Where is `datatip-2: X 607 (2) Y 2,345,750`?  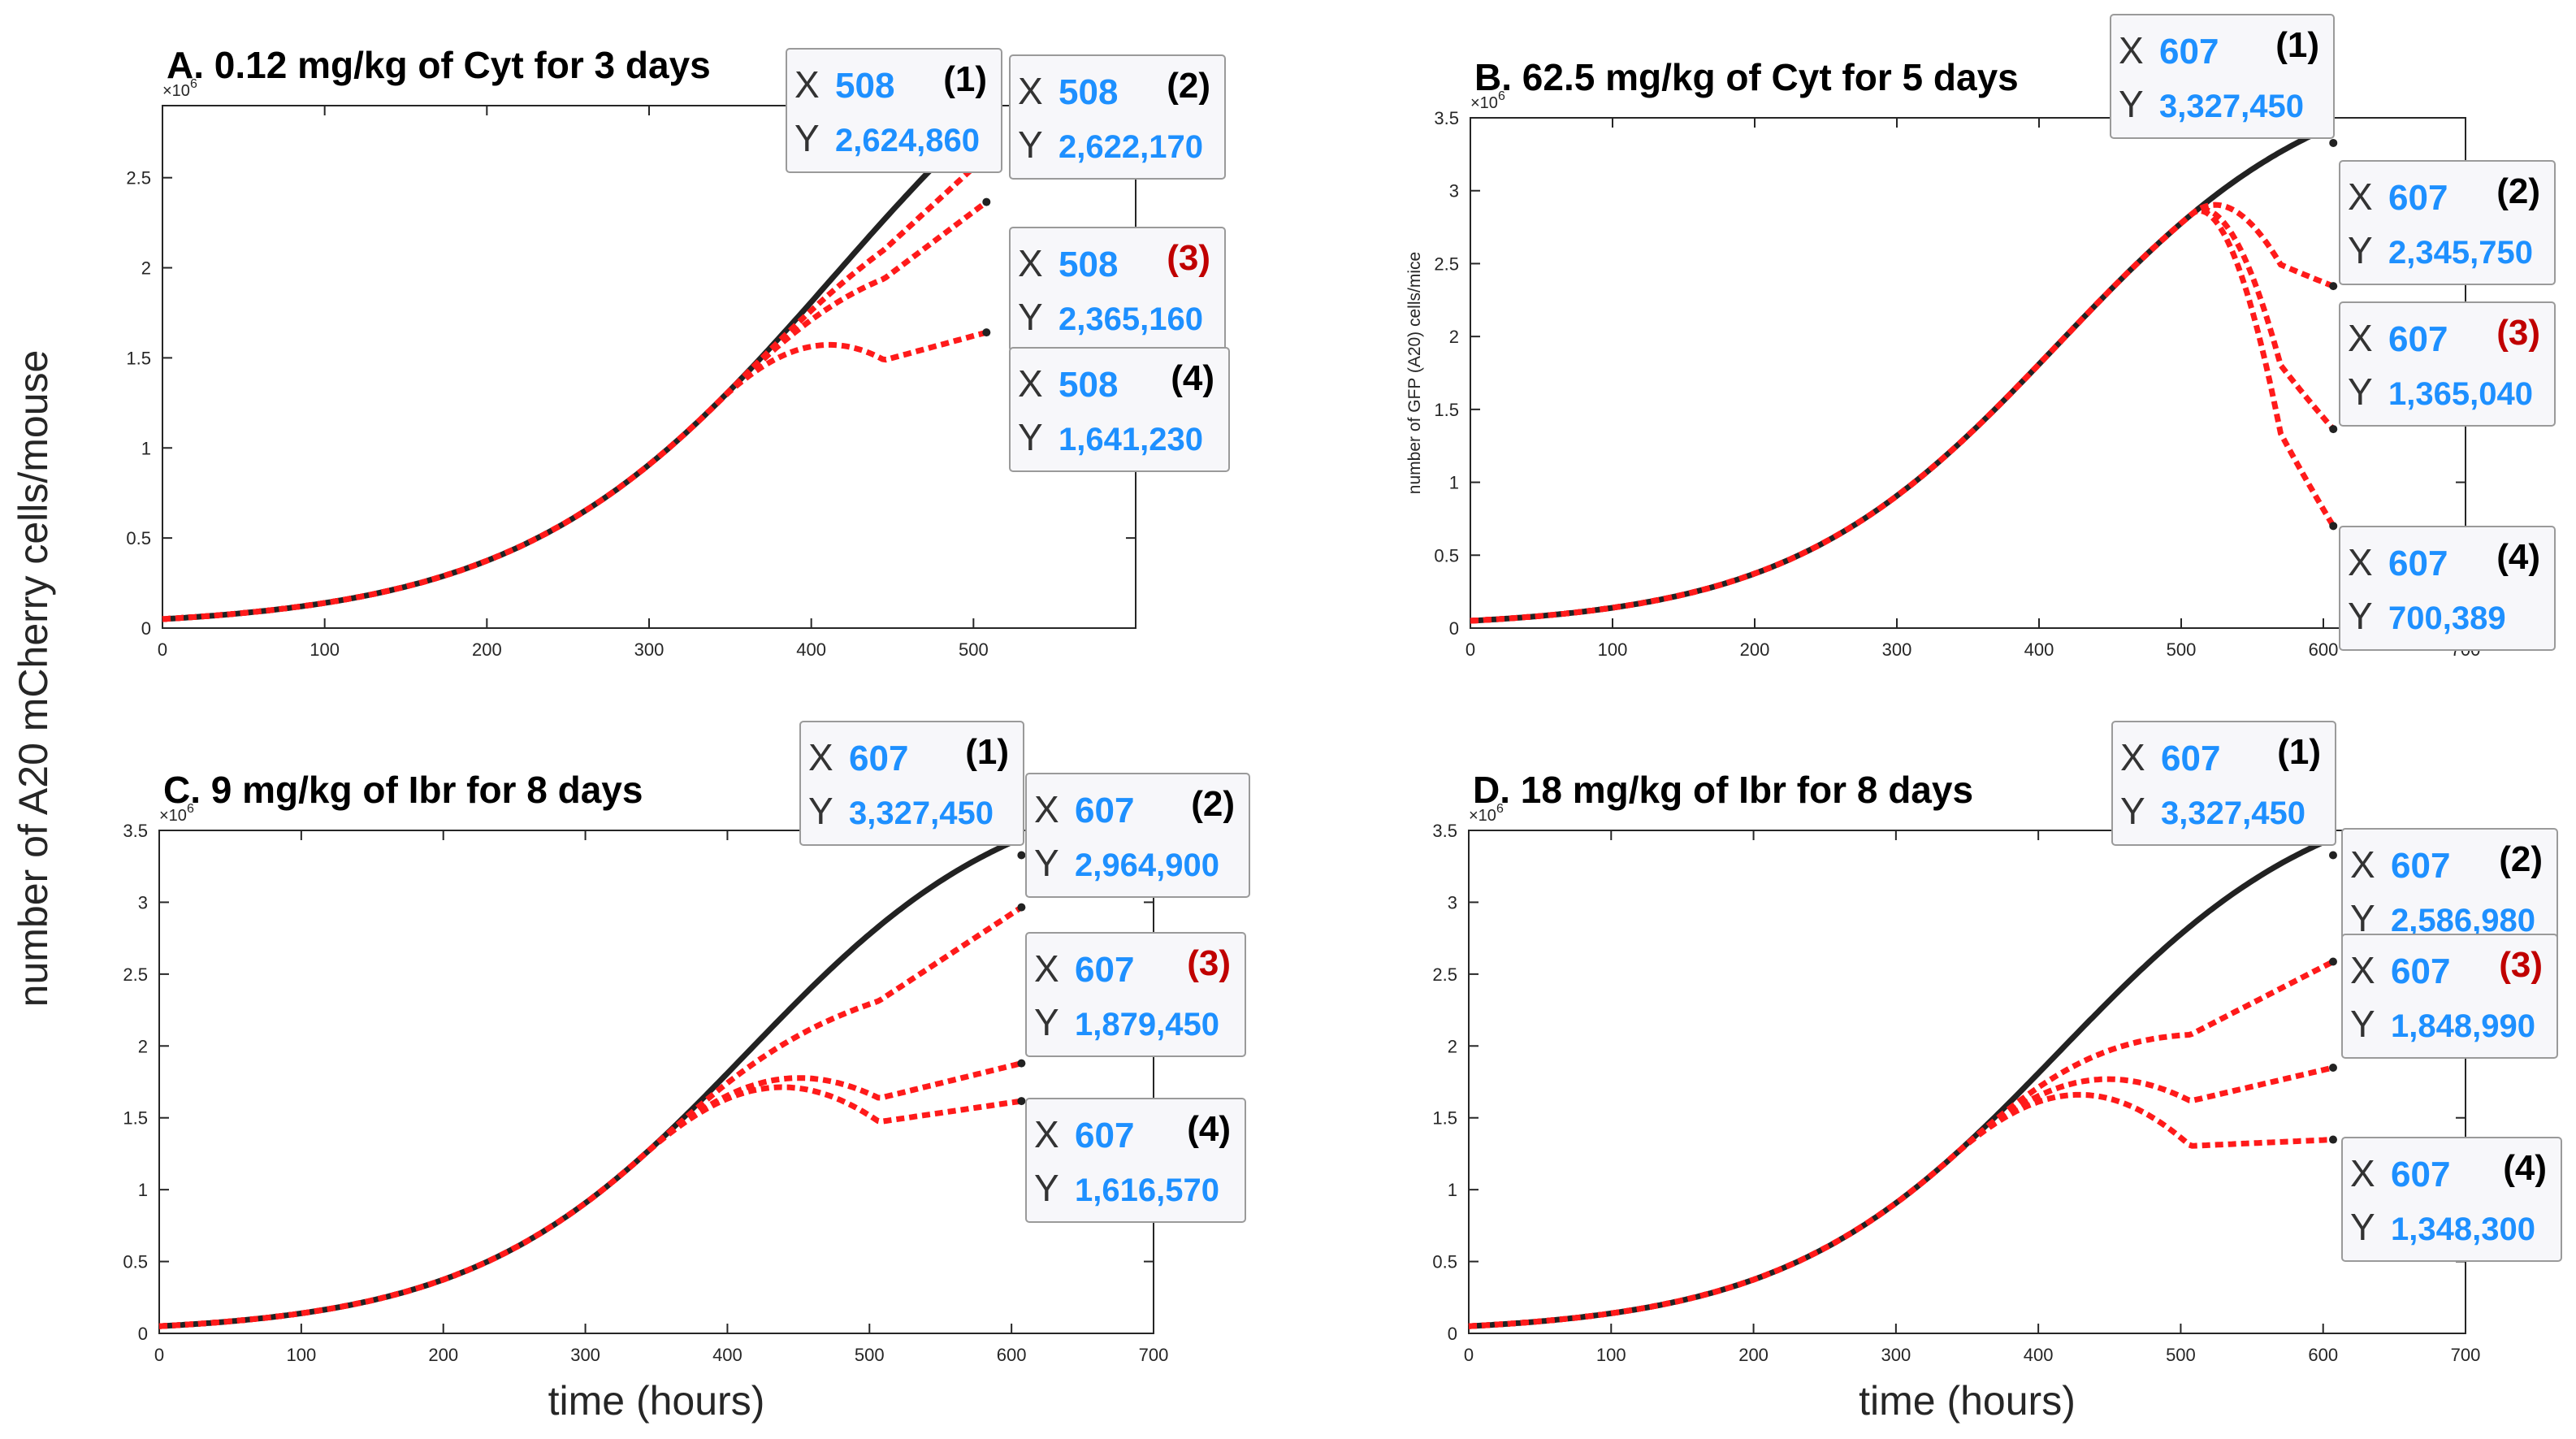
datatip-2: X 607 (2) Y 2,345,750 is located at coordinates (2447, 223).